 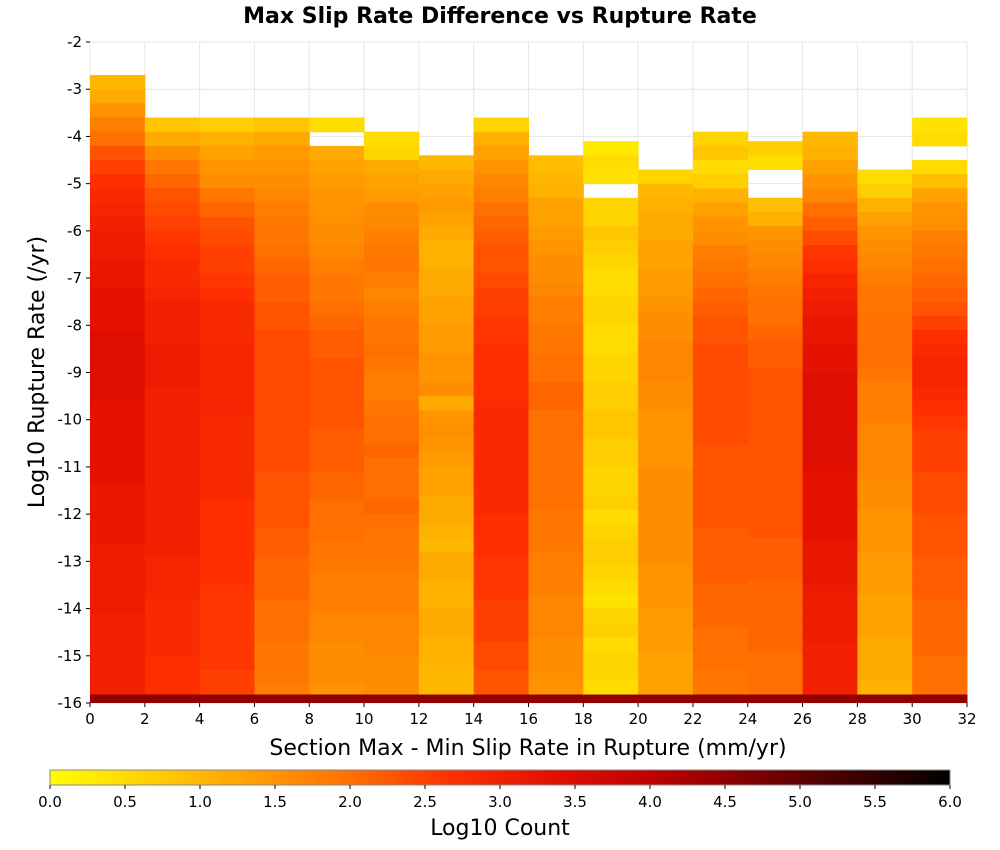 What do you see at coordinates (70, 561) in the screenshot?
I see `y-tick-label: -13` at bounding box center [70, 561].